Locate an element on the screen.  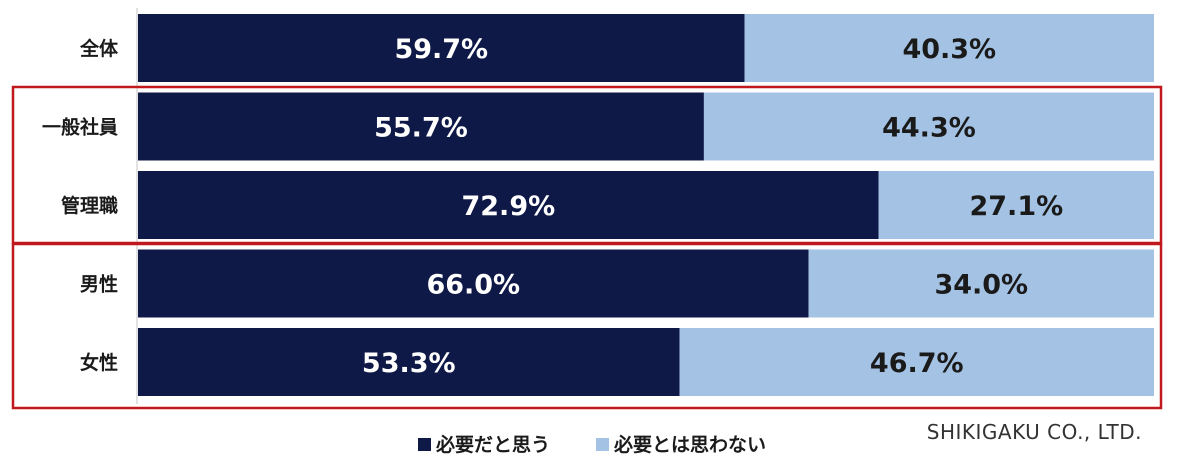
data-label: 46.7% is located at coordinates (917, 363).